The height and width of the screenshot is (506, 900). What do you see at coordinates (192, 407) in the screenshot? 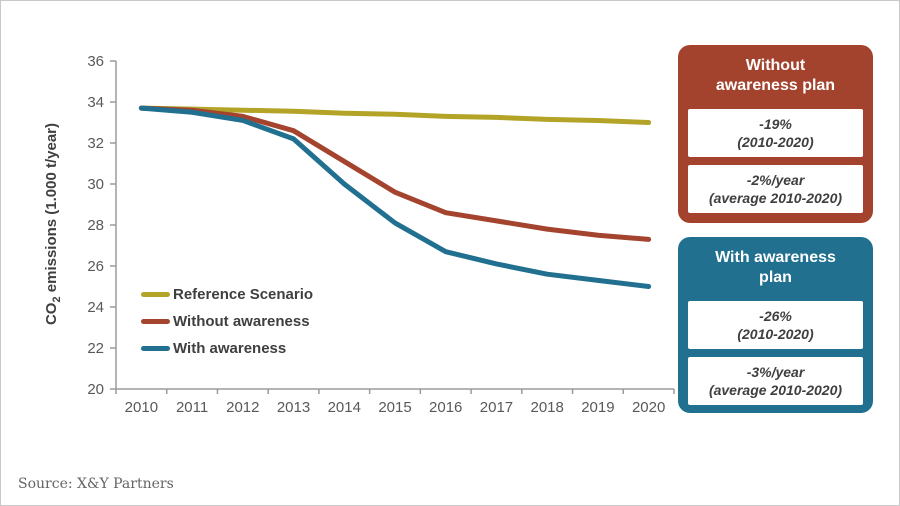
I see `x-tick-label: 2011` at bounding box center [192, 407].